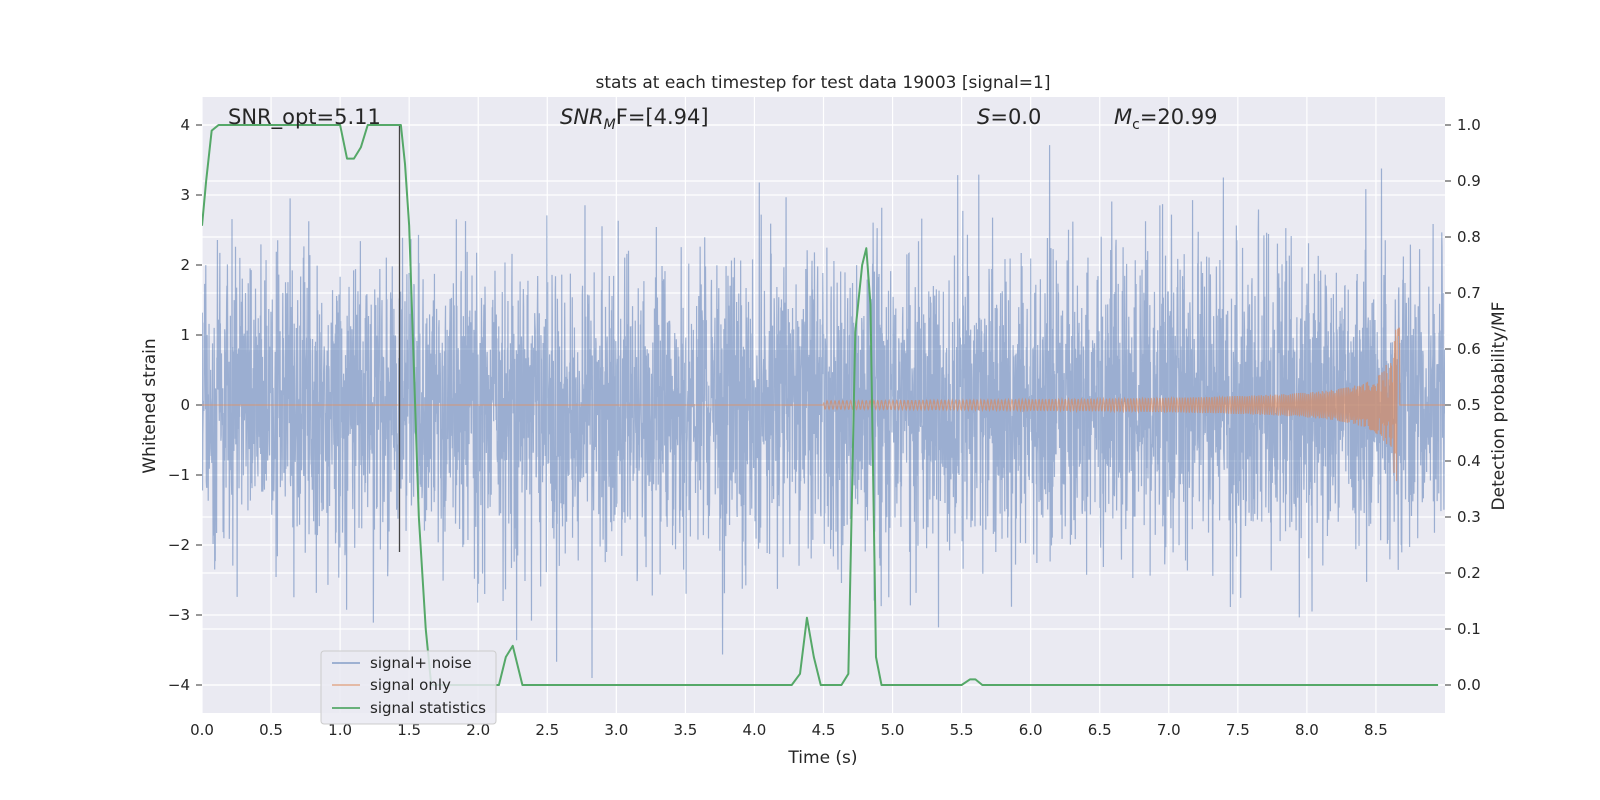 Image resolution: width=1600 pixels, height=800 pixels. What do you see at coordinates (1469, 293) in the screenshot?
I see `y-right-tick-label: 0.7` at bounding box center [1469, 293].